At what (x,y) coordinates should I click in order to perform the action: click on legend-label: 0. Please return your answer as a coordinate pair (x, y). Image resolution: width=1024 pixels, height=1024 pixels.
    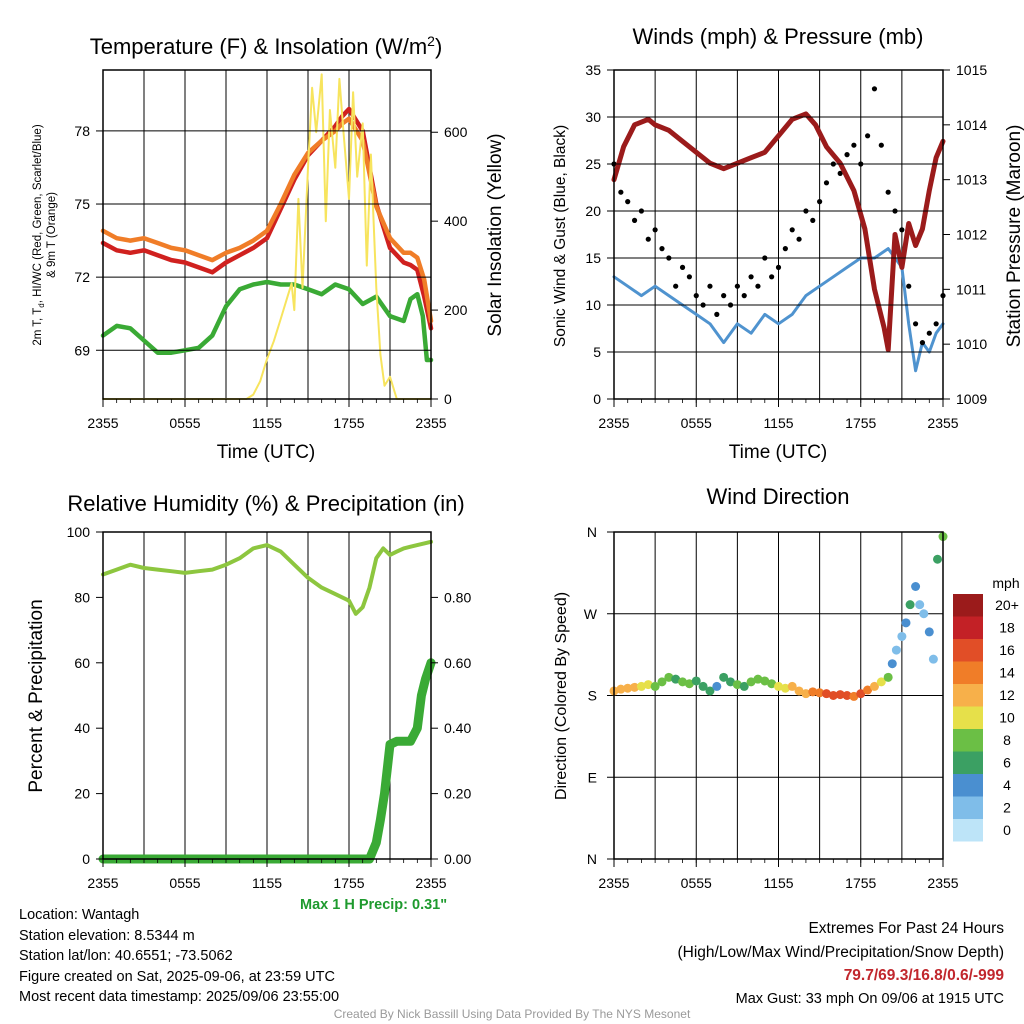
    Looking at the image, I should click on (1007, 830).